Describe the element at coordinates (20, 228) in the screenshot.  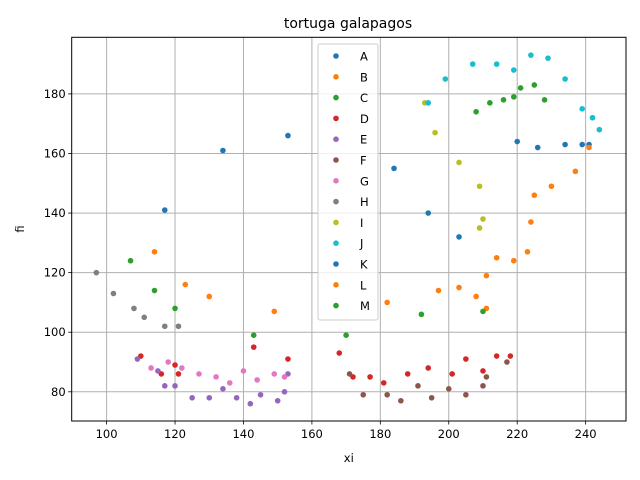
I see `y-axis-label: fi` at that location.